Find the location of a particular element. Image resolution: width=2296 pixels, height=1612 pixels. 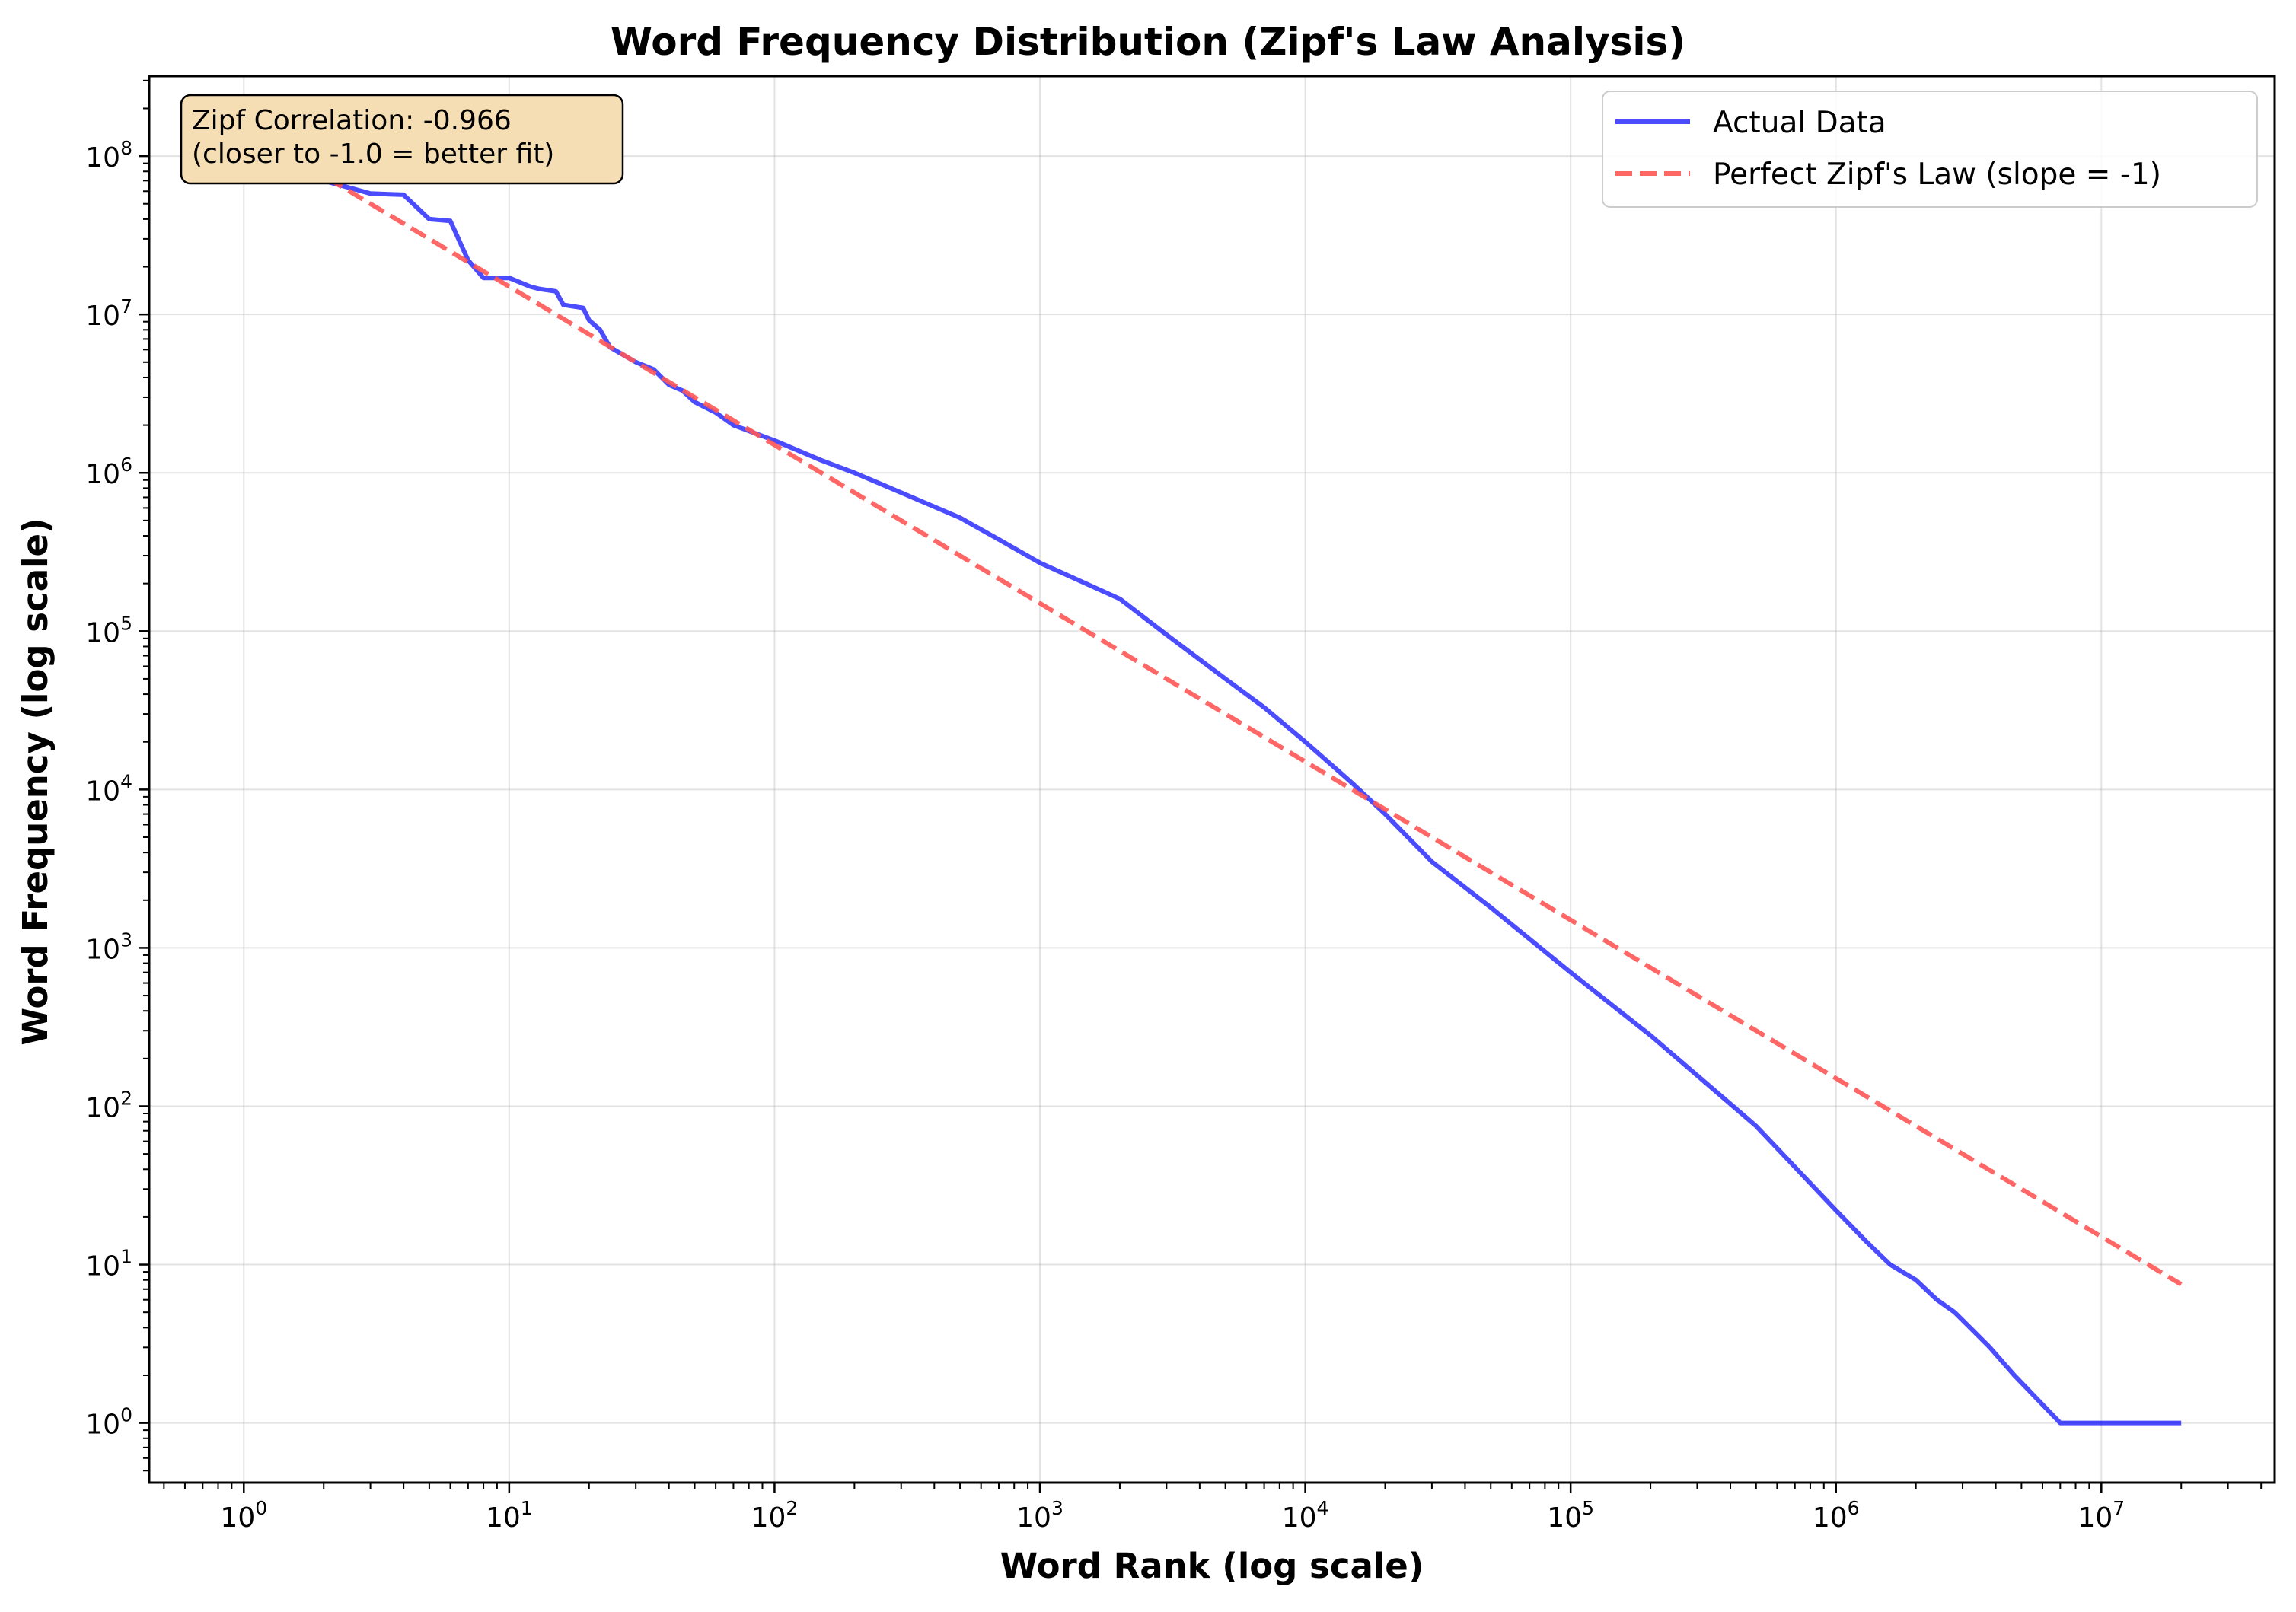

x-tick-label: 10⁵ is located at coordinates (1571, 1515).